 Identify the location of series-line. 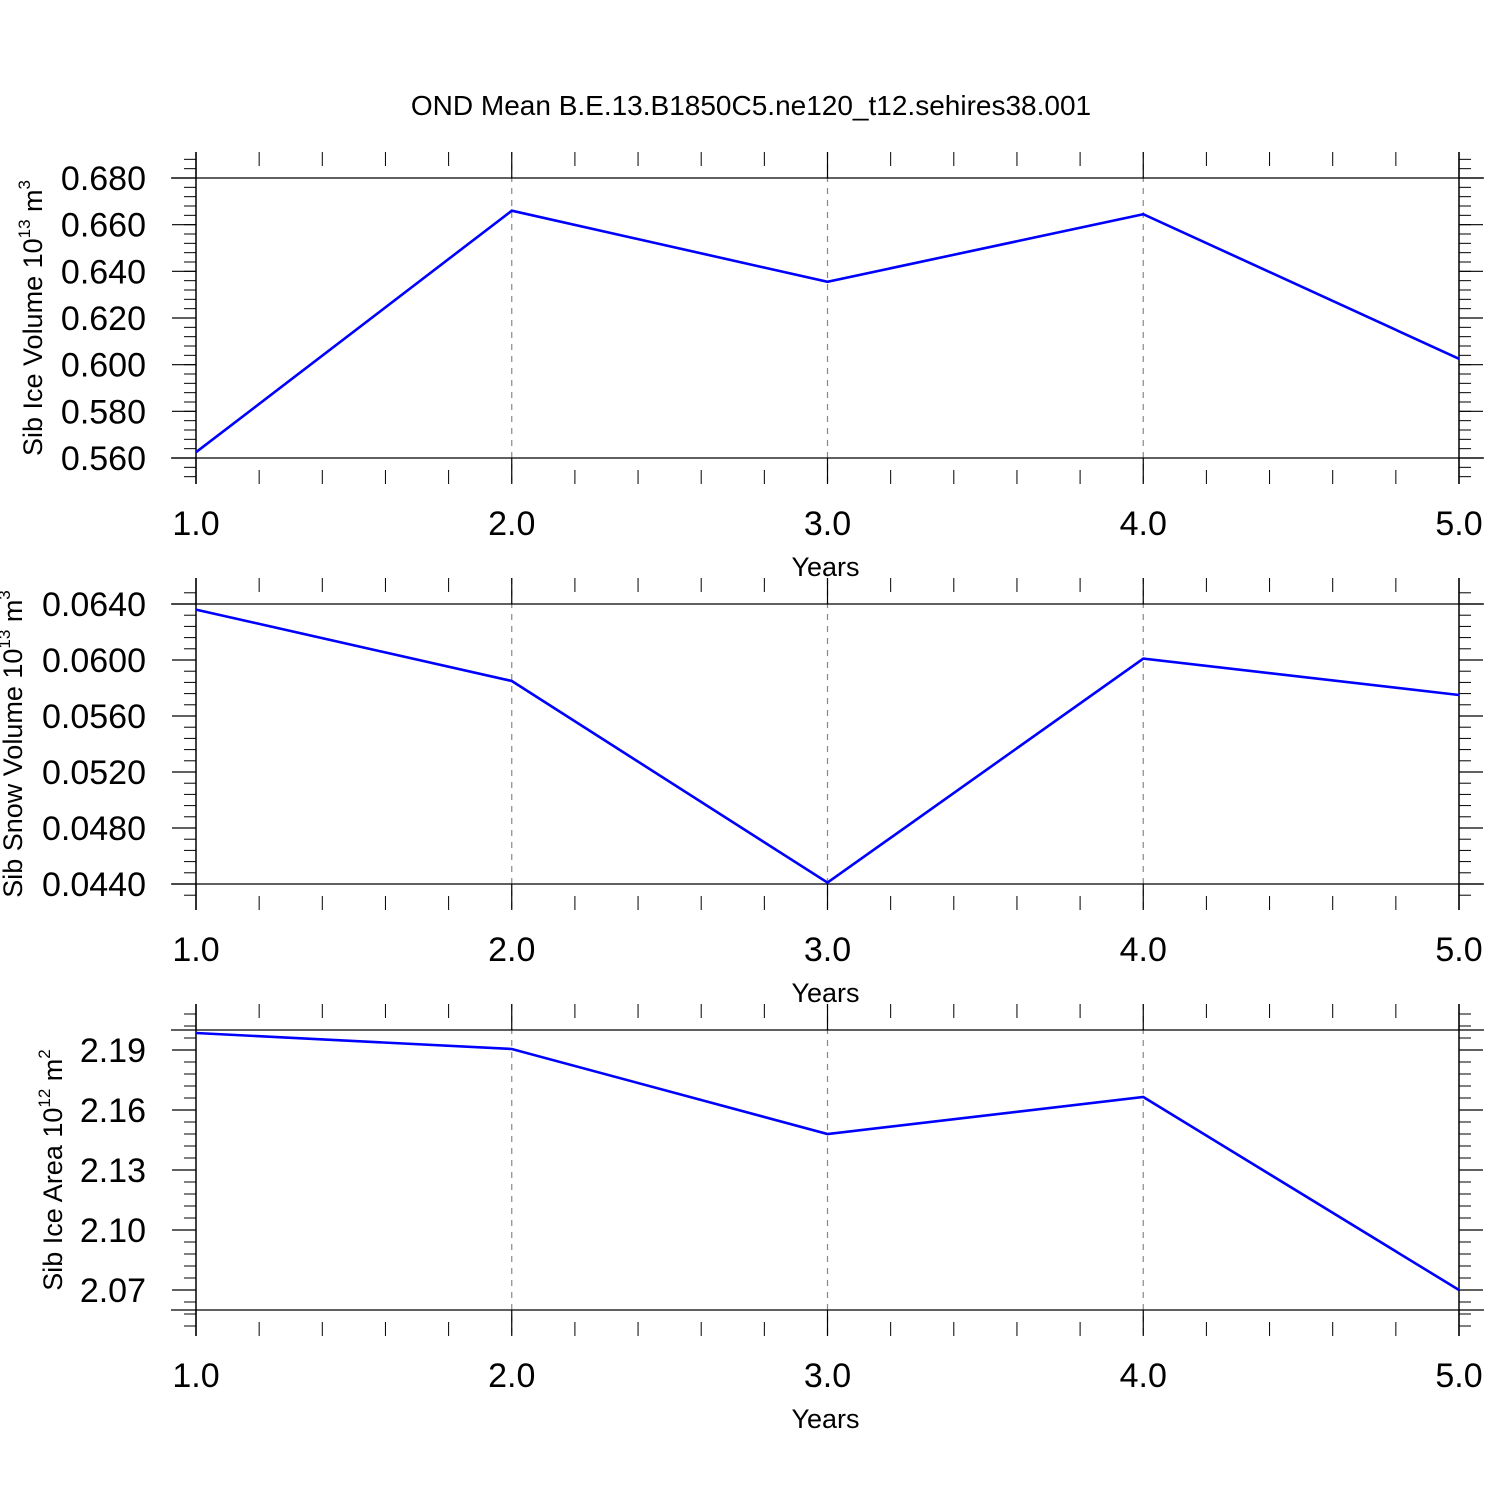
(827, 331).